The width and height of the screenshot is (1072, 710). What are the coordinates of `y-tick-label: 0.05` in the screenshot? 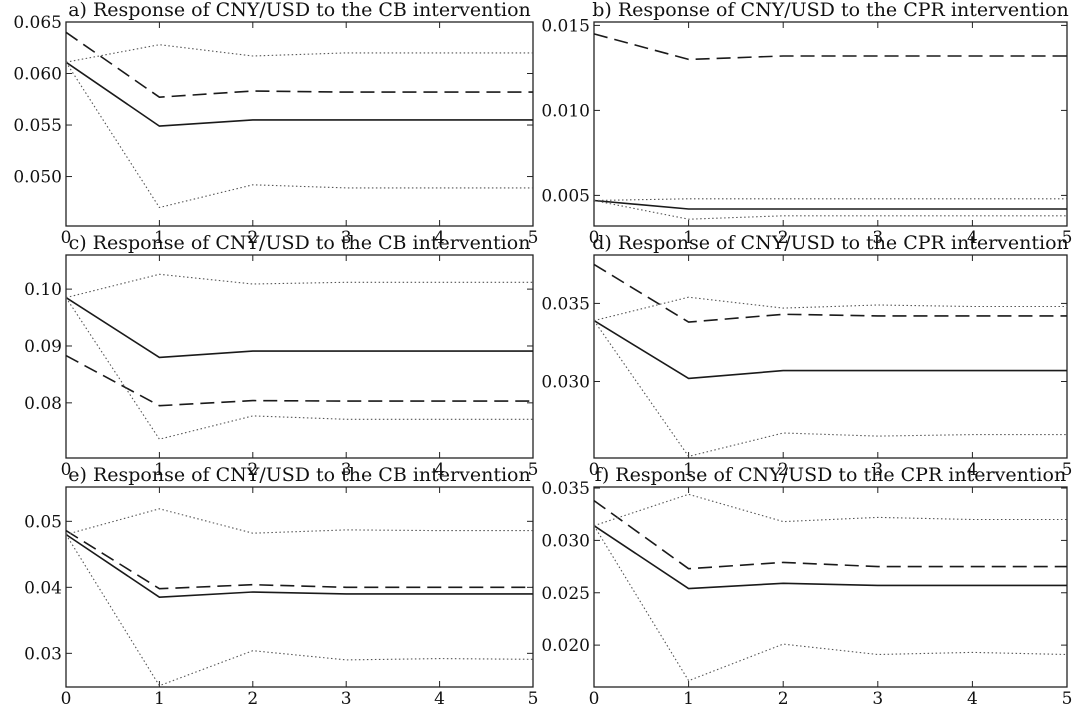 It's located at (43, 522).